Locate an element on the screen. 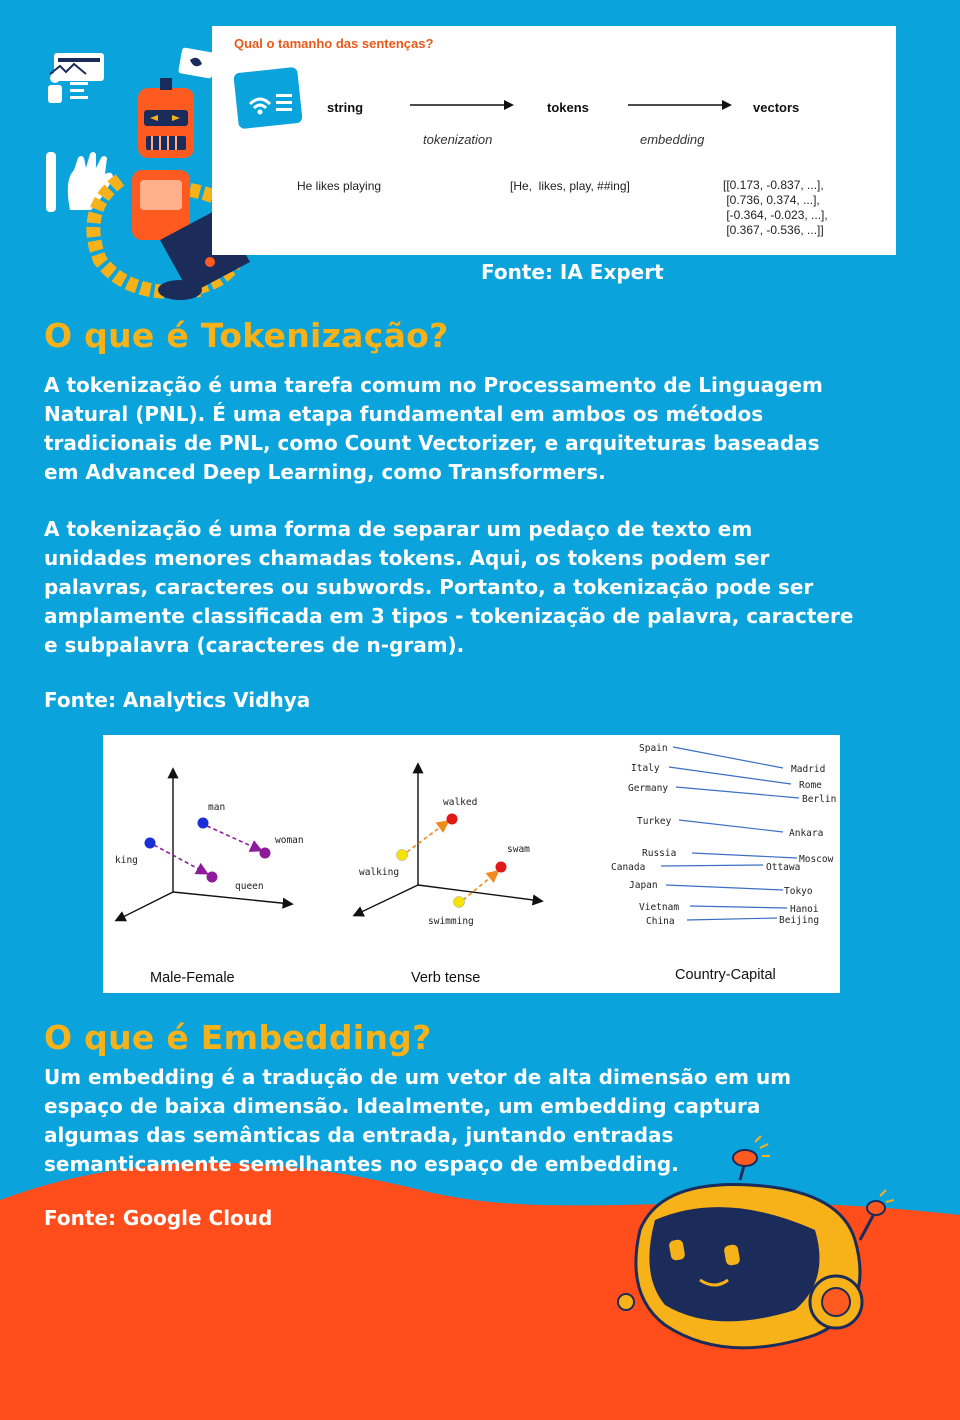 The width and height of the screenshot is (960, 1420). country-turkey: Turkey is located at coordinates (654, 821).